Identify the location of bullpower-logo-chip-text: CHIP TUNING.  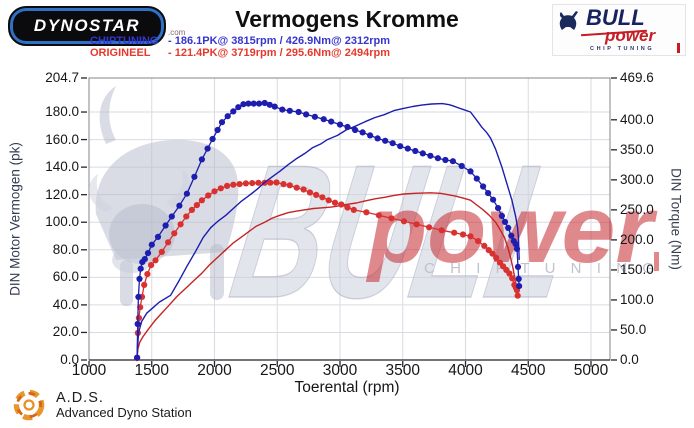
(622, 49).